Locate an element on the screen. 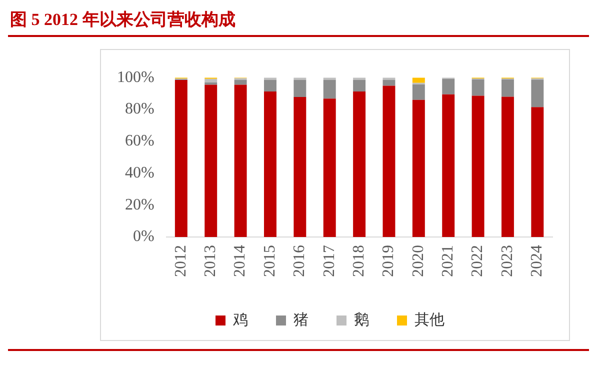 The image size is (597, 382). y-tick-label: 0% is located at coordinates (143, 237).